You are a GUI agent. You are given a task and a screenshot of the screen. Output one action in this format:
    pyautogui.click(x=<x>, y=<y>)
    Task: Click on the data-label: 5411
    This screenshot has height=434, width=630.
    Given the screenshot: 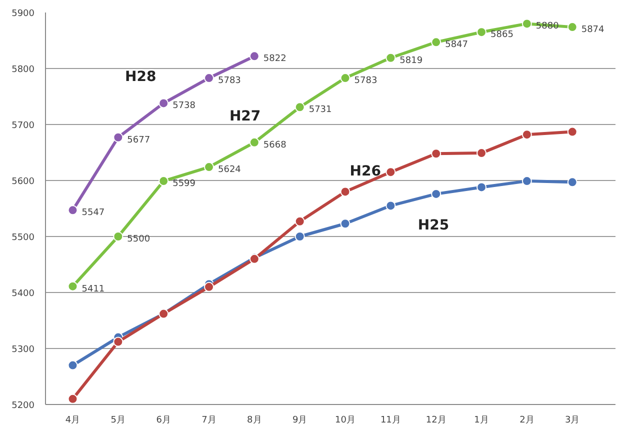 What is the action you would take?
    pyautogui.click(x=93, y=289)
    